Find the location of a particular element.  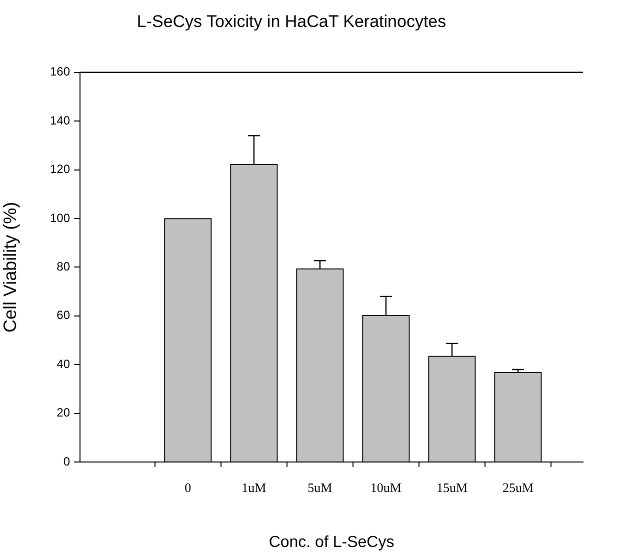

y-tick-label: 80 is located at coordinates (63, 267).